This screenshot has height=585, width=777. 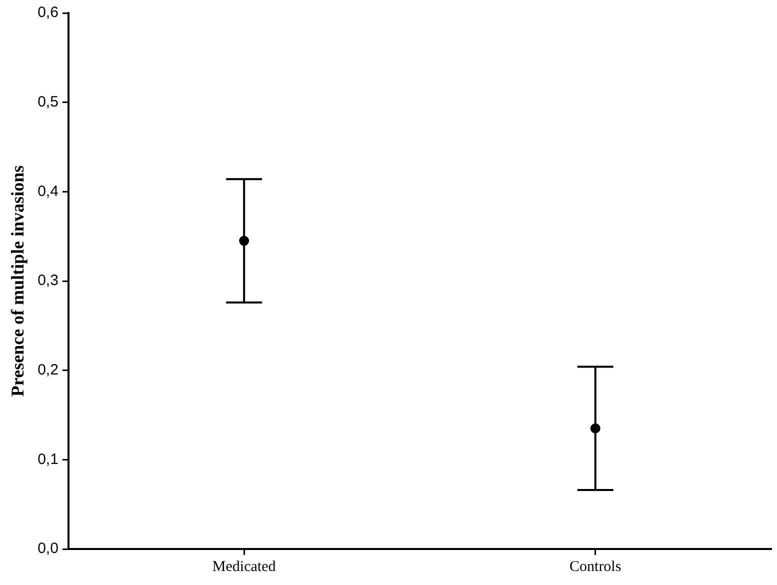 What do you see at coordinates (596, 566) in the screenshot?
I see `x-tick-label: Controls` at bounding box center [596, 566].